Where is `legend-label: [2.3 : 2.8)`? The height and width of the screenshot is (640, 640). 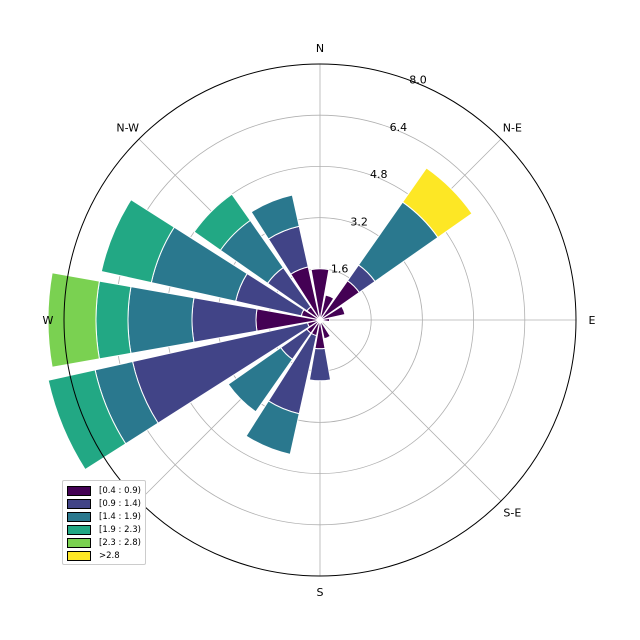 legend-label: [2.3 : 2.8) is located at coordinates (120, 542).